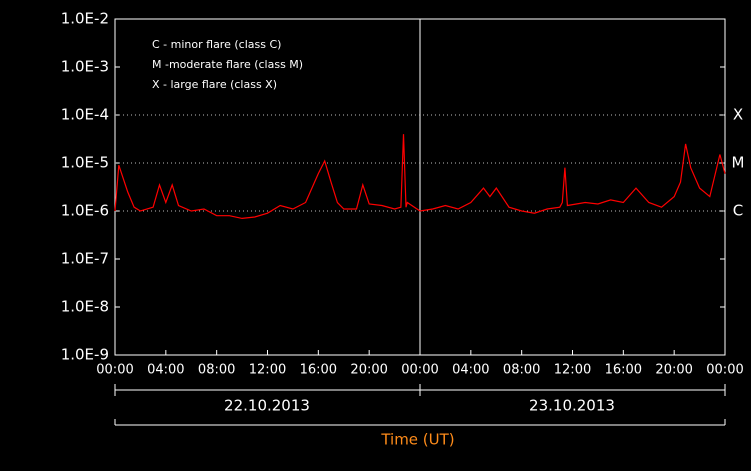 The image size is (751, 471). What do you see at coordinates (420, 177) in the screenshot?
I see `flux-line` at bounding box center [420, 177].